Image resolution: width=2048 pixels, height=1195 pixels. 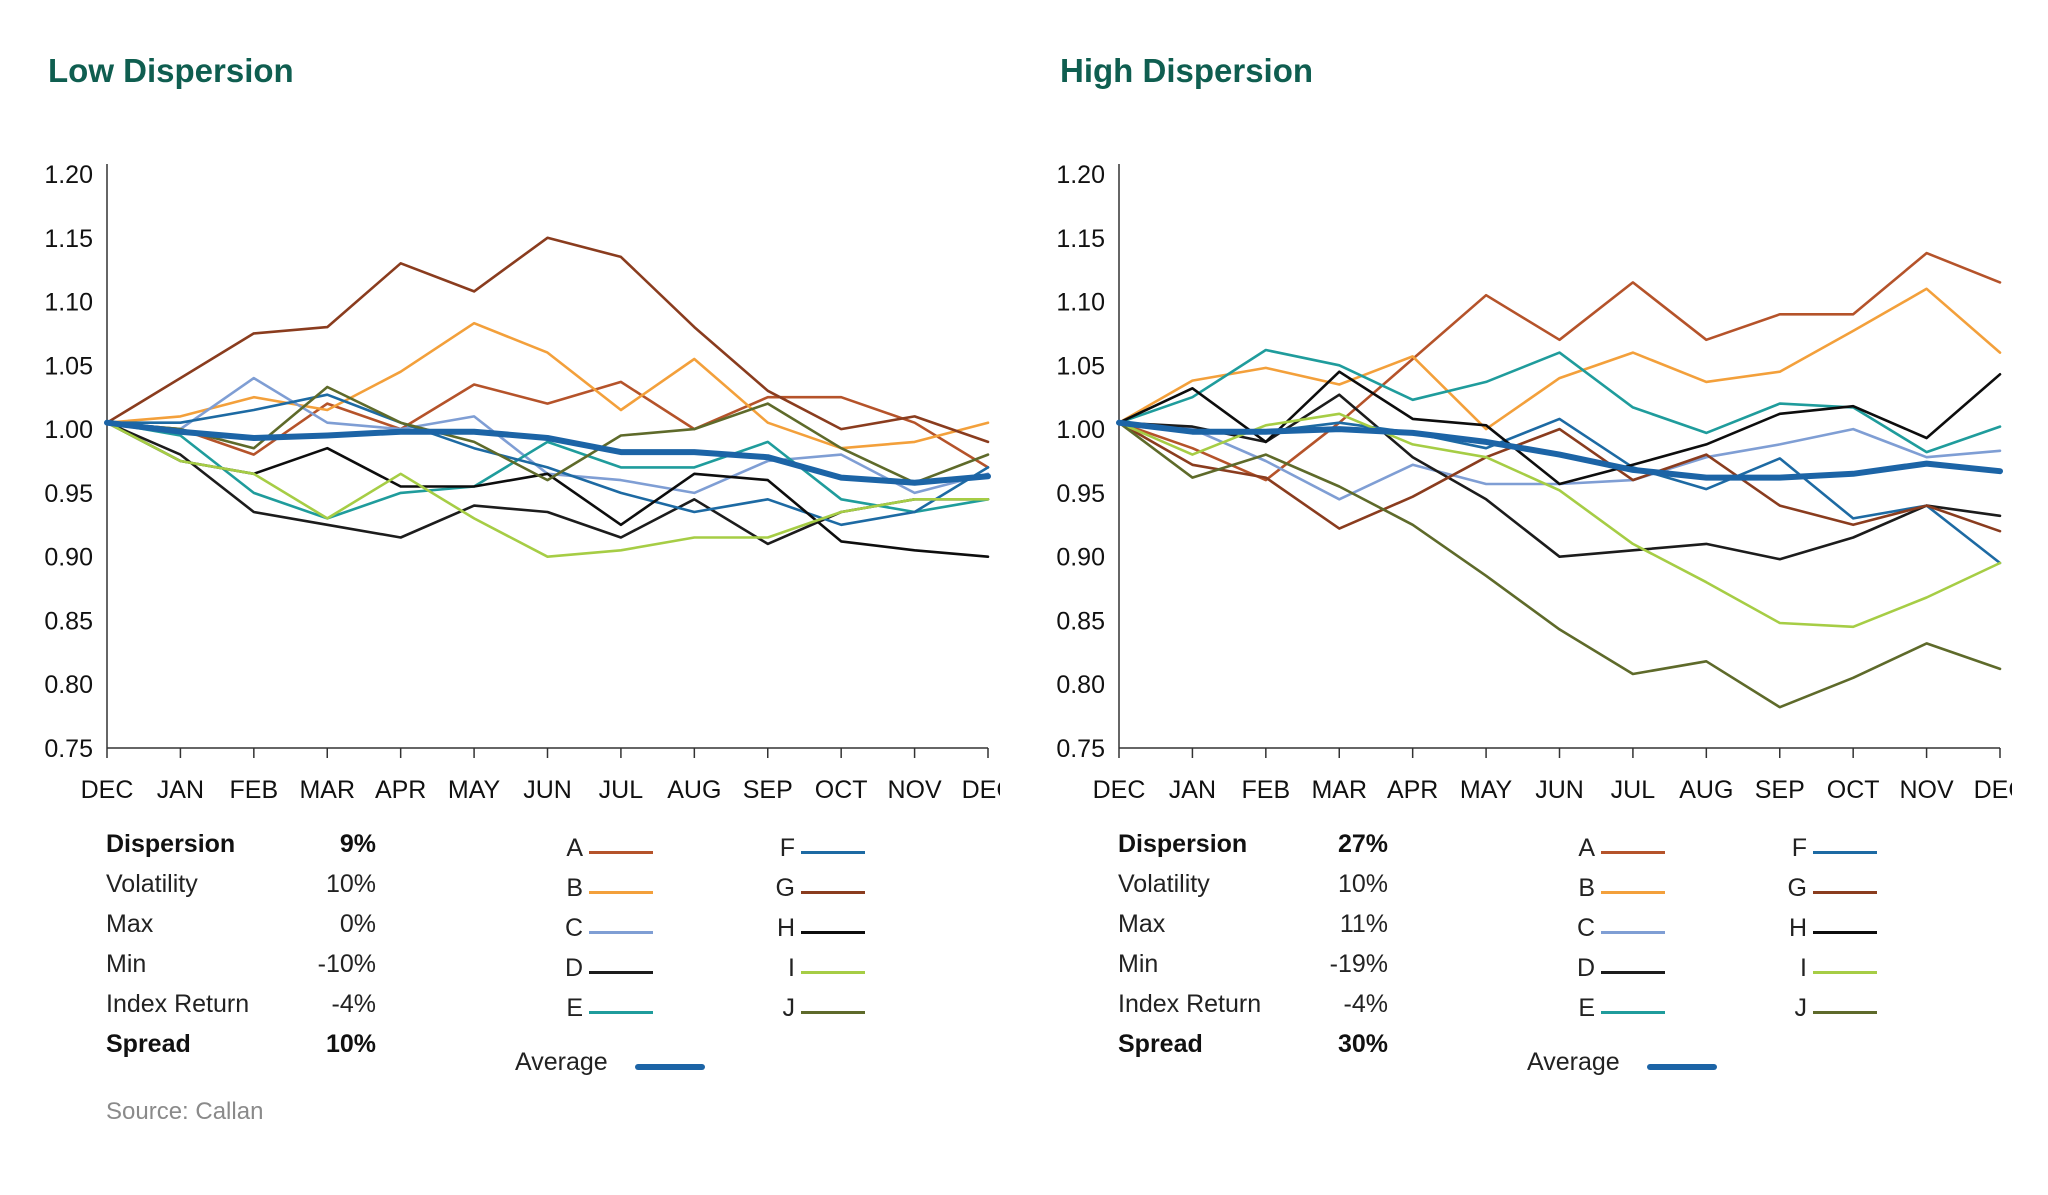 What do you see at coordinates (768, 790) in the screenshot?
I see `x-tick-label: SEP` at bounding box center [768, 790].